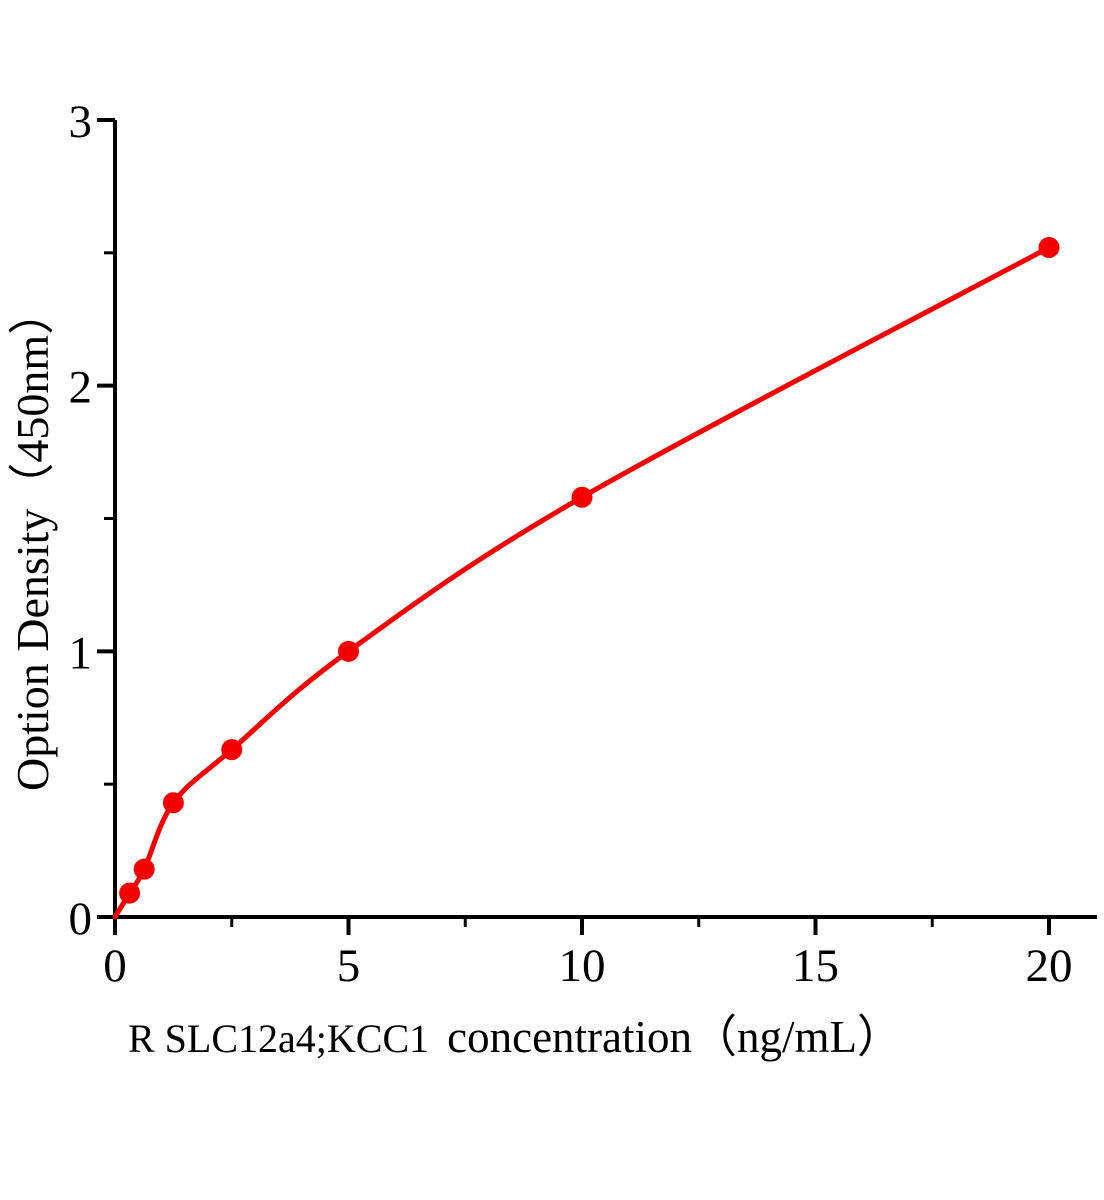 Image resolution: width=1104 pixels, height=1200 pixels. What do you see at coordinates (81, 653) in the screenshot?
I see `y-tick-label: 1` at bounding box center [81, 653].